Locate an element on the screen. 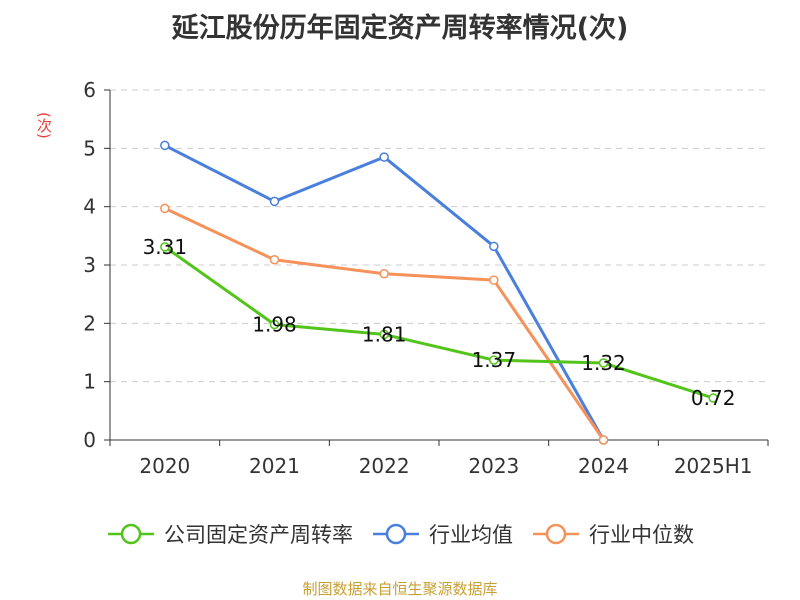 This screenshot has width=800, height=600. data-label: 1.81 is located at coordinates (384, 334).